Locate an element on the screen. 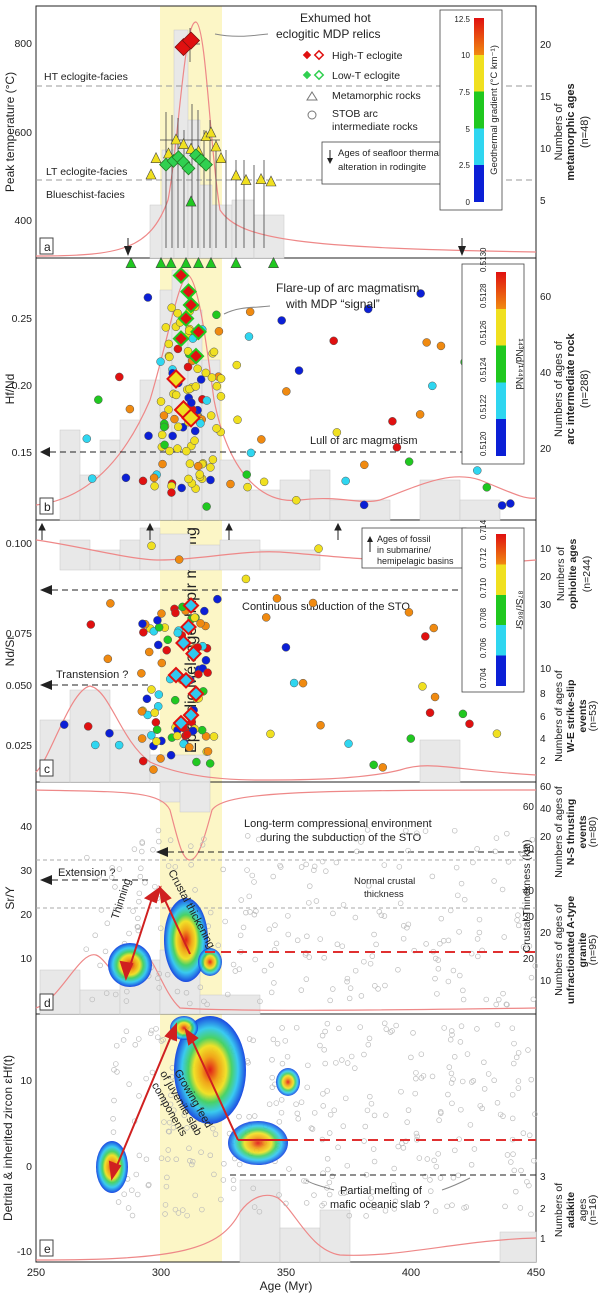 The image size is (600, 1293). svg-text: granite is located at coordinates (583, 949).